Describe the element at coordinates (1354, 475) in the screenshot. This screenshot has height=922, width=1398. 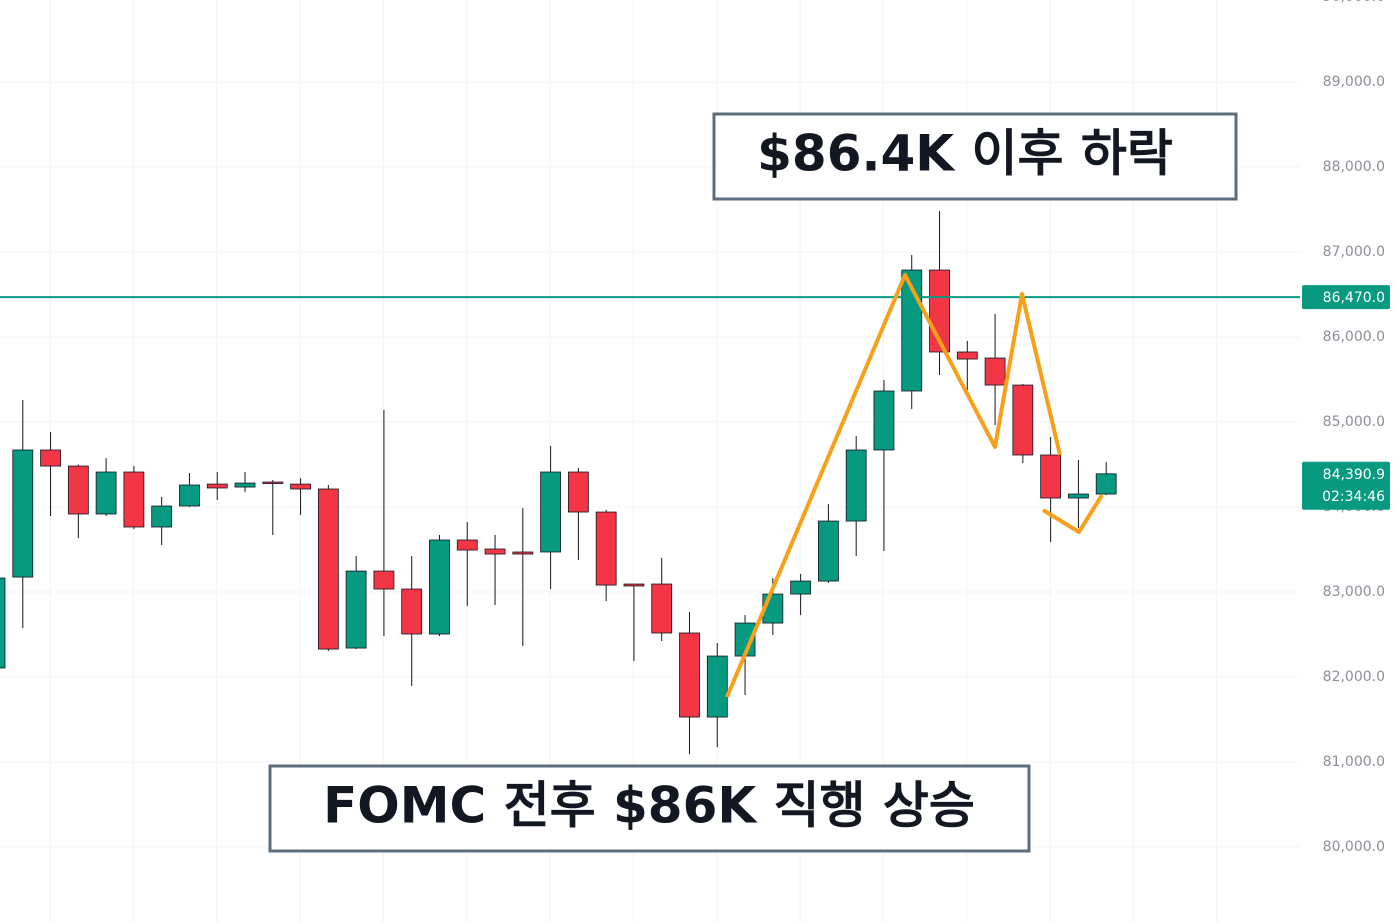
I see `last-price-label: 84,390.9` at that location.